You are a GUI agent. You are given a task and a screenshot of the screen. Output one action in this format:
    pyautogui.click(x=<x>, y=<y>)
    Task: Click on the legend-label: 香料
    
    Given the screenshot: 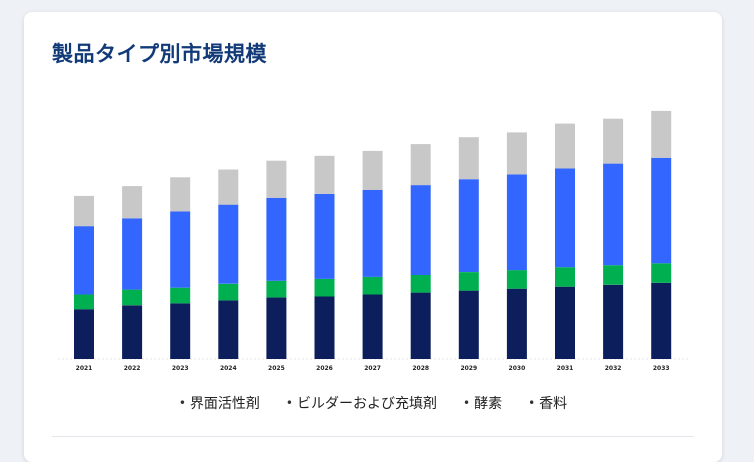 What is the action you would take?
    pyautogui.click(x=553, y=404)
    